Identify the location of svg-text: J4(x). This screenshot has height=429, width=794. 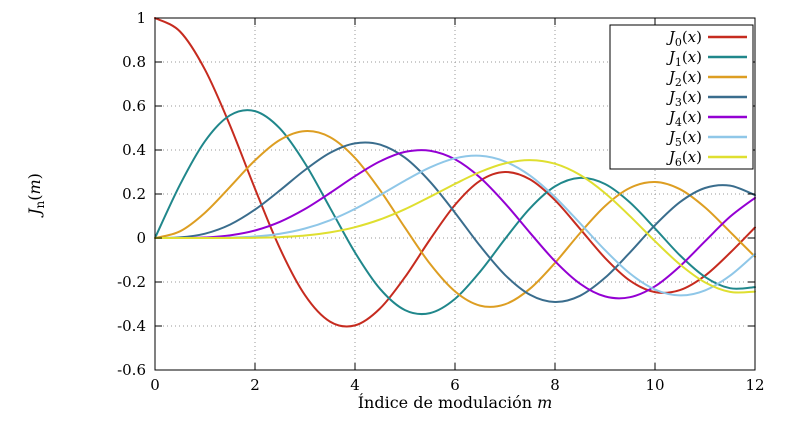
(684, 118).